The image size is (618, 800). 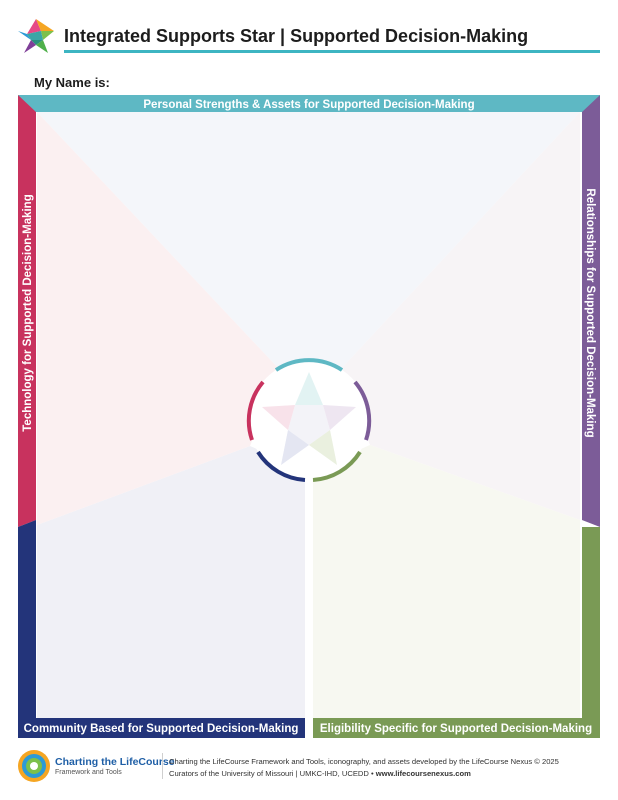 What do you see at coordinates (72, 82) in the screenshot?
I see `name-field-label: My Name is:` at bounding box center [72, 82].